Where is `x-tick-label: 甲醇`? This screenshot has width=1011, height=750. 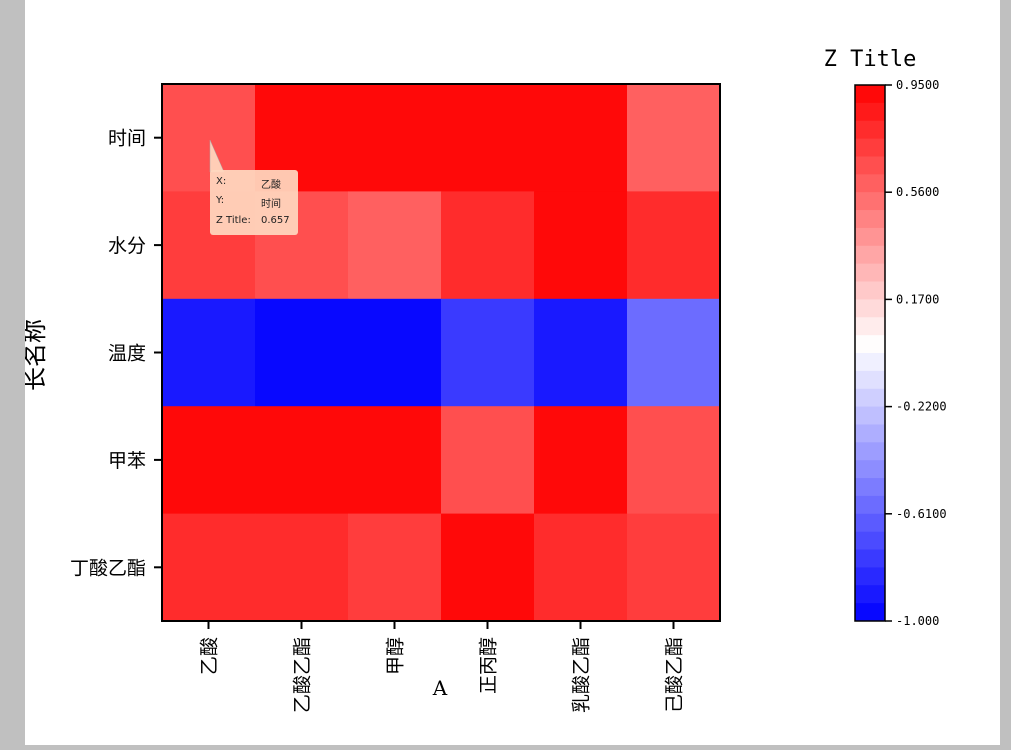
x-tick-label: 甲醇 is located at coordinates (396, 656).